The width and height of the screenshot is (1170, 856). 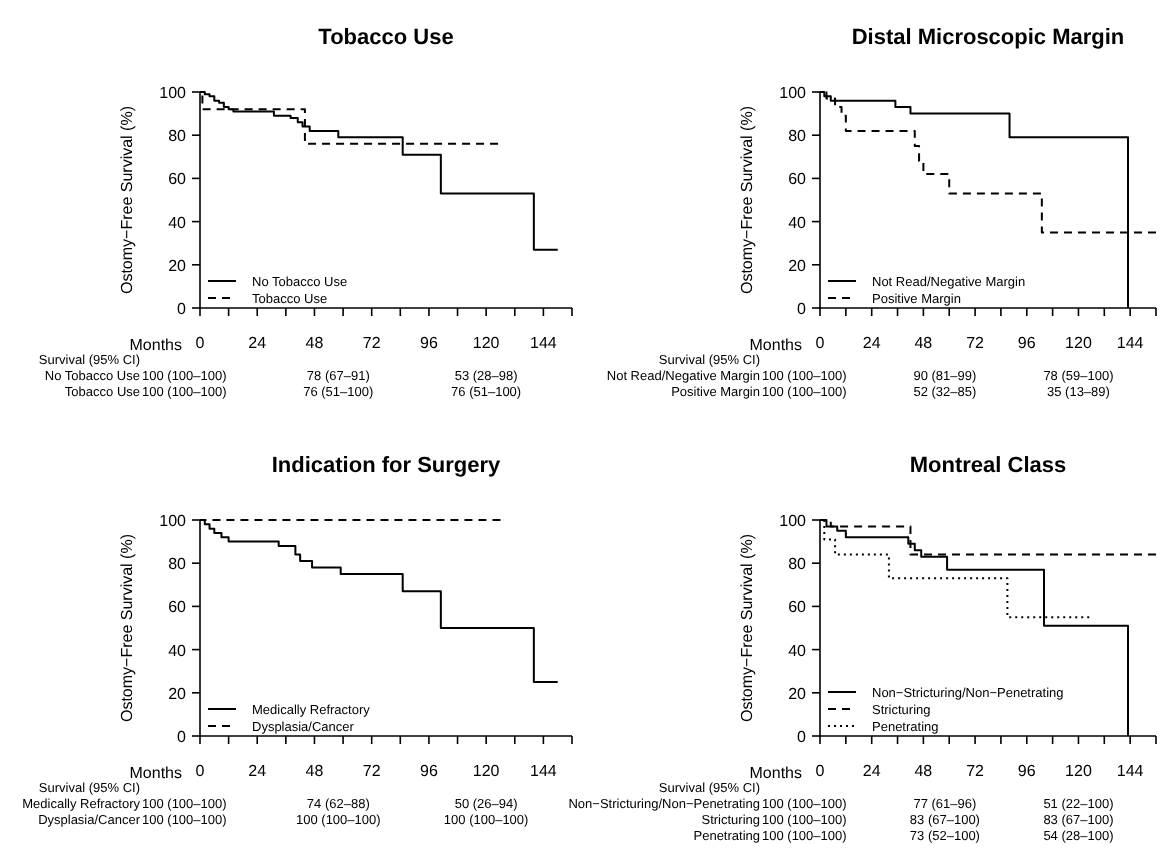 What do you see at coordinates (386, 38) in the screenshot?
I see `chart-title: Tobacco Use` at bounding box center [386, 38].